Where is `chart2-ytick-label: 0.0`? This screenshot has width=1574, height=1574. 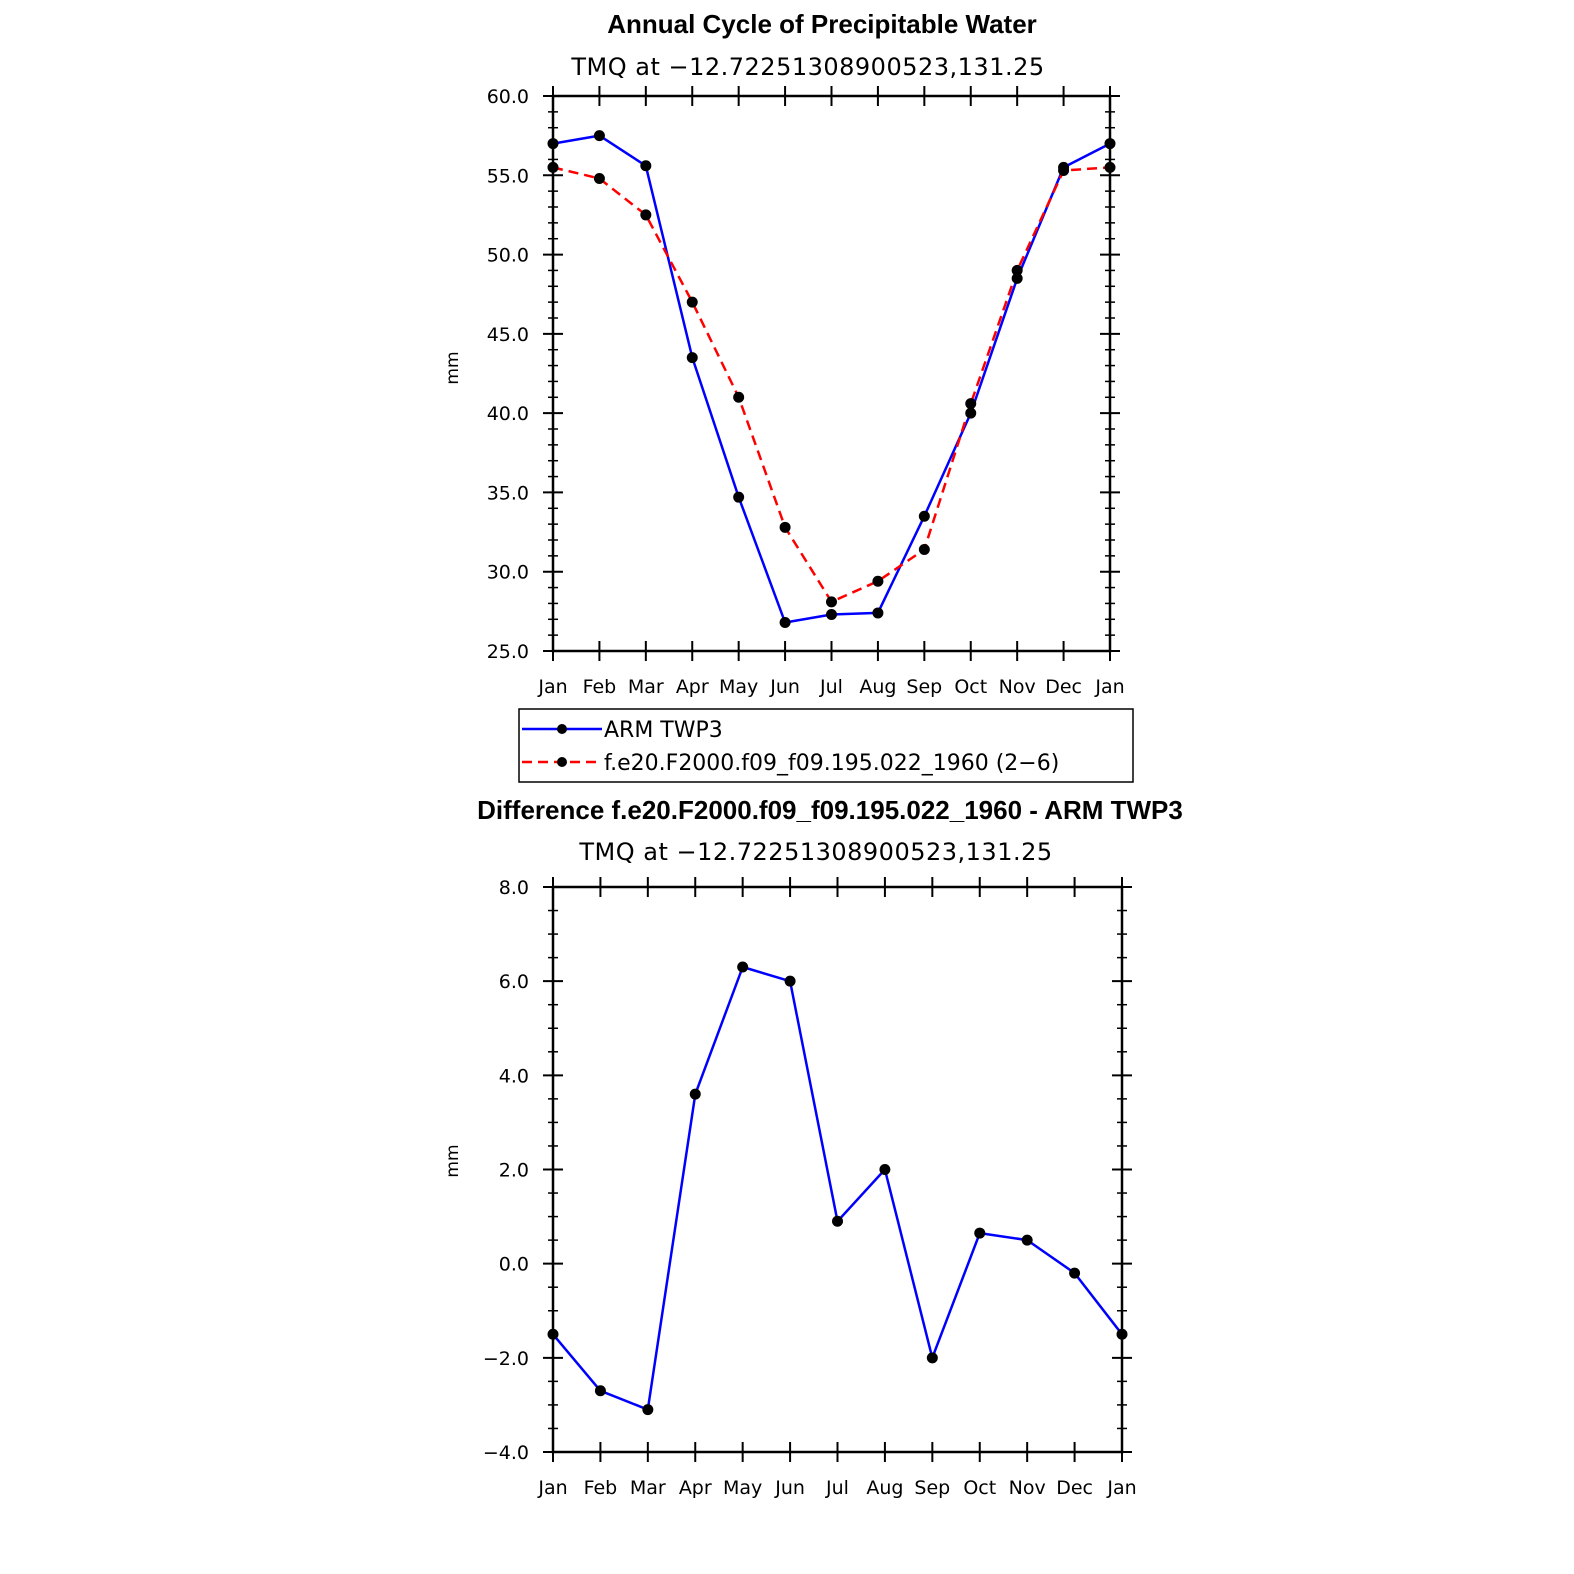
chart2-ytick-label: 0.0 is located at coordinates (514, 1265).